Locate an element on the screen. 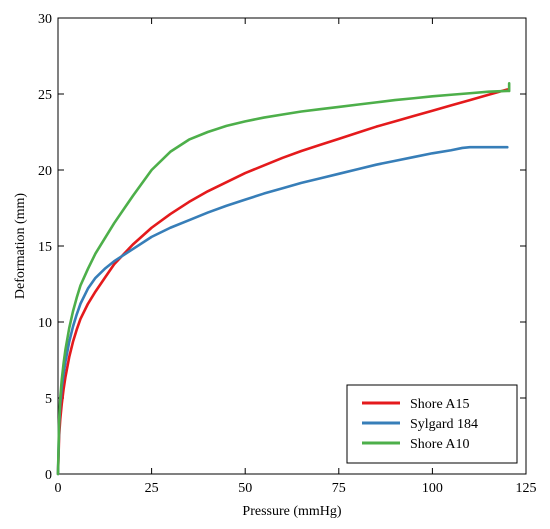 Image resolution: width=550 pixels, height=529 pixels. legend-label-sylgard-184: Sylgard 184 is located at coordinates (444, 424).